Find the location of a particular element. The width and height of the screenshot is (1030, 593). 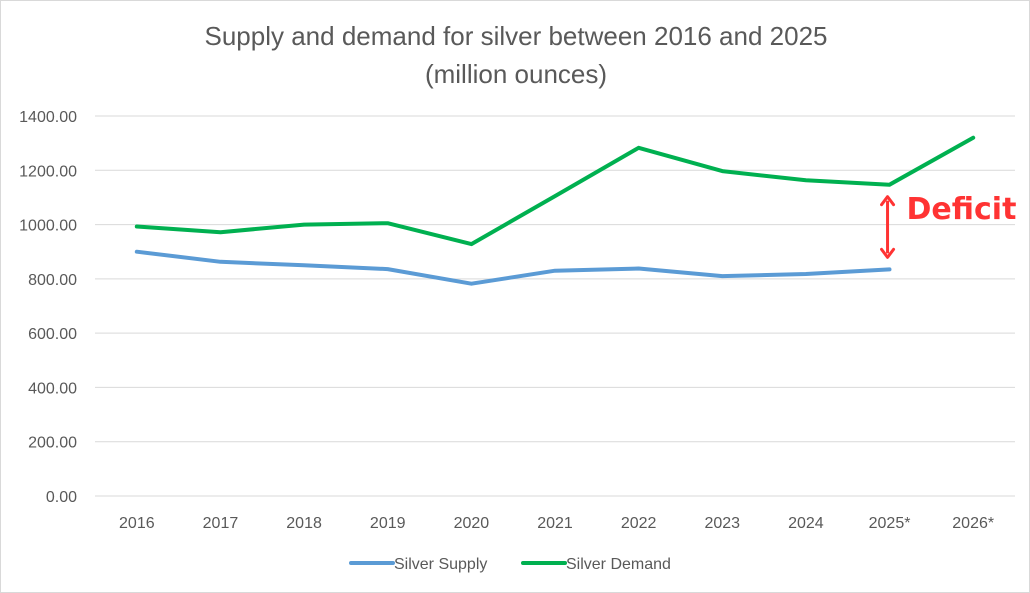

legend: Silver Supply Silver Demand is located at coordinates (510, 564).